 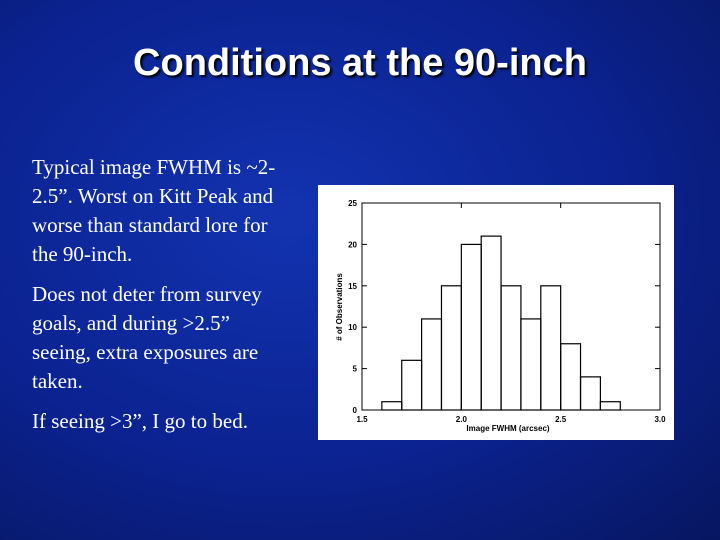 I want to click on y-tick-label: 5, so click(x=355, y=369).